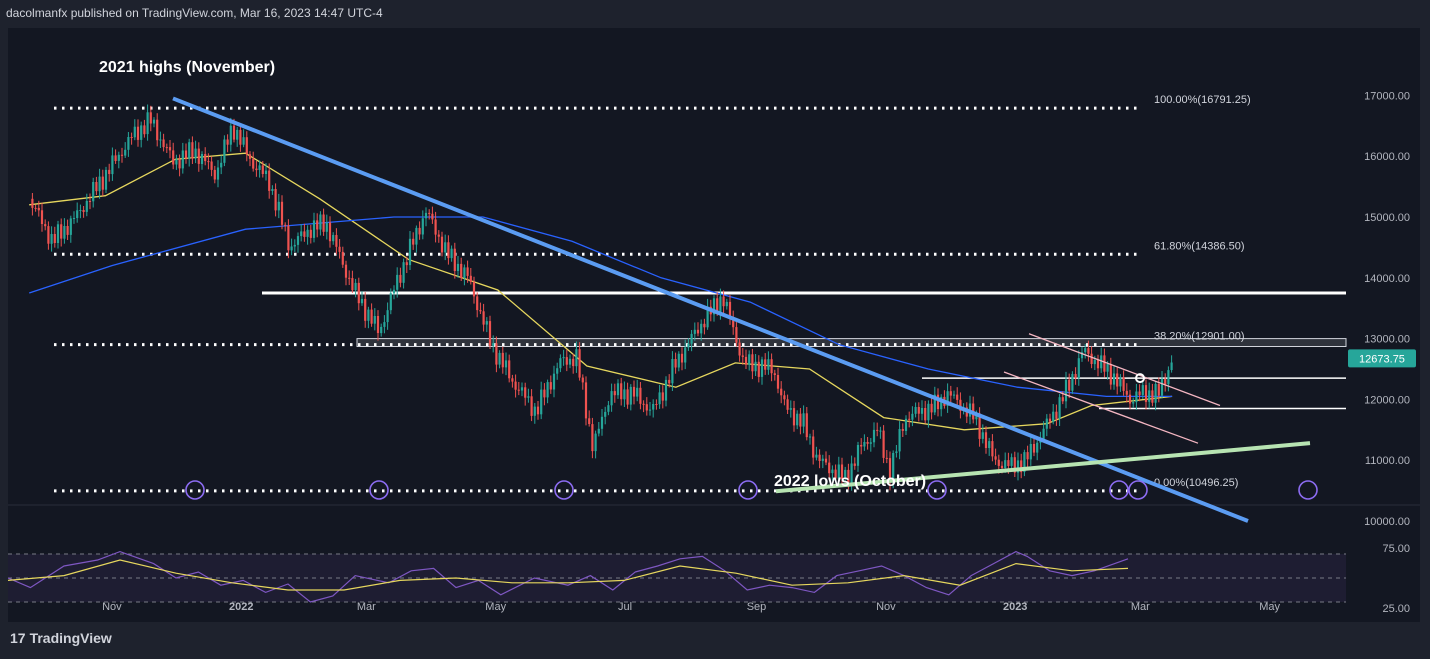 This screenshot has width=1430, height=659. What do you see at coordinates (1199, 246) in the screenshot?
I see `fib-level-label: 61.80%(14386.50)` at bounding box center [1199, 246].